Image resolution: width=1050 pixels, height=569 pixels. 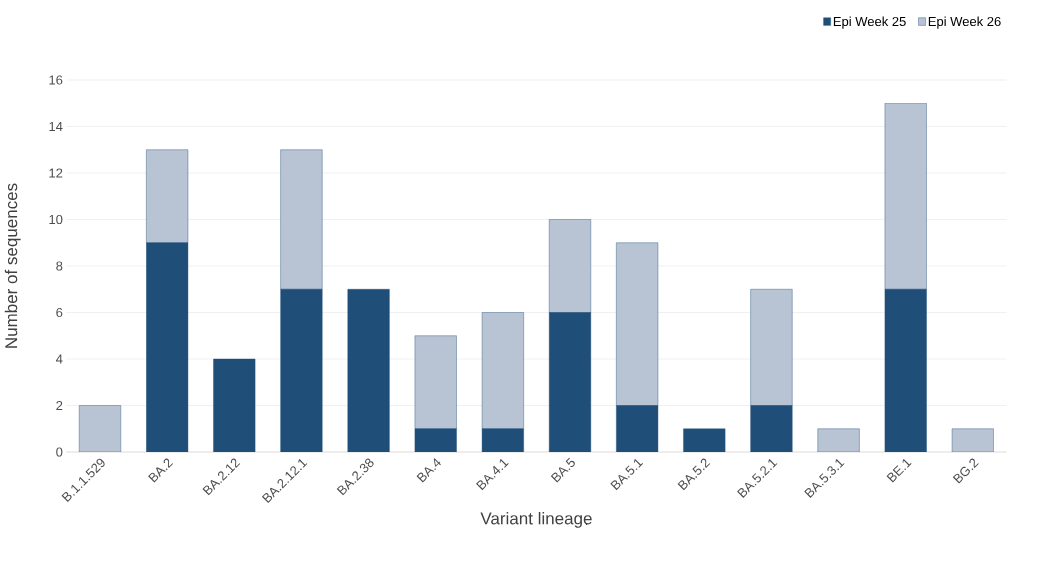 What do you see at coordinates (59, 405) in the screenshot?
I see `y-tick-label: 2` at bounding box center [59, 405].